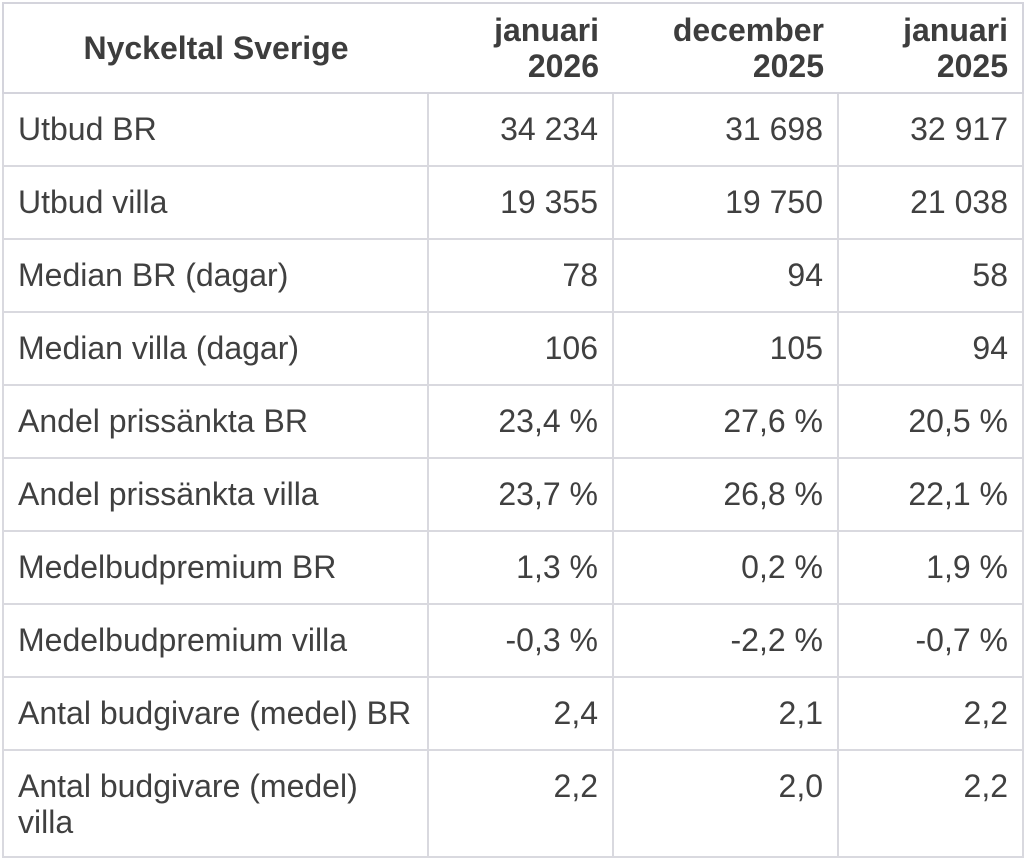  Describe the element at coordinates (930, 567) in the screenshot. I see `cell-value: 1,9 %` at that location.